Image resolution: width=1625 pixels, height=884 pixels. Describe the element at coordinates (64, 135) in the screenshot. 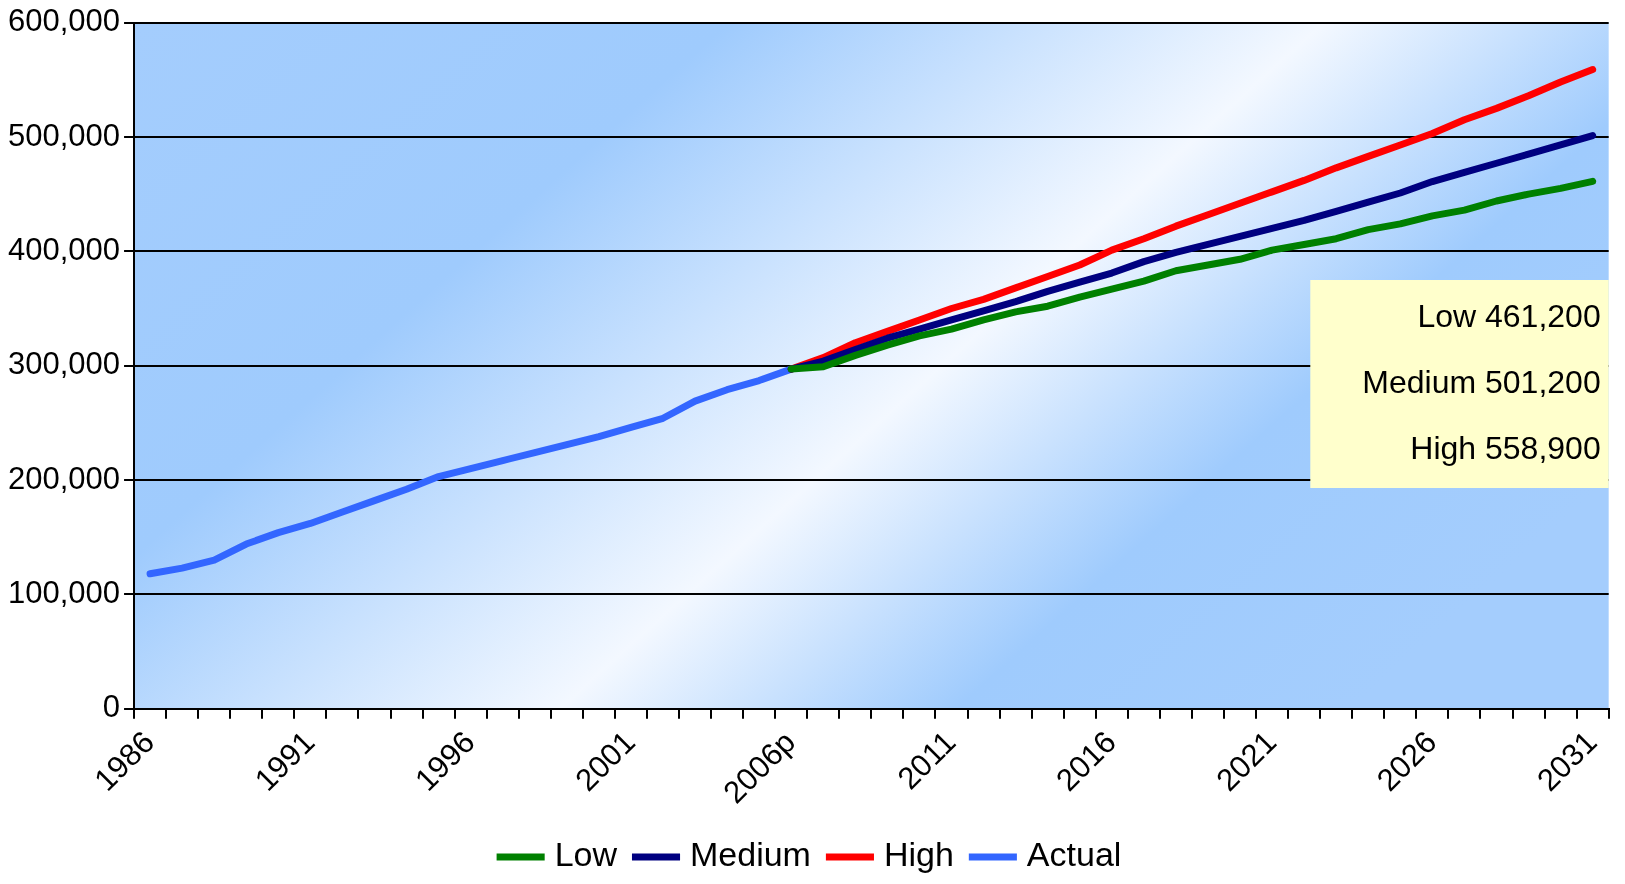

I see `y-tick-label: 500,000` at that location.